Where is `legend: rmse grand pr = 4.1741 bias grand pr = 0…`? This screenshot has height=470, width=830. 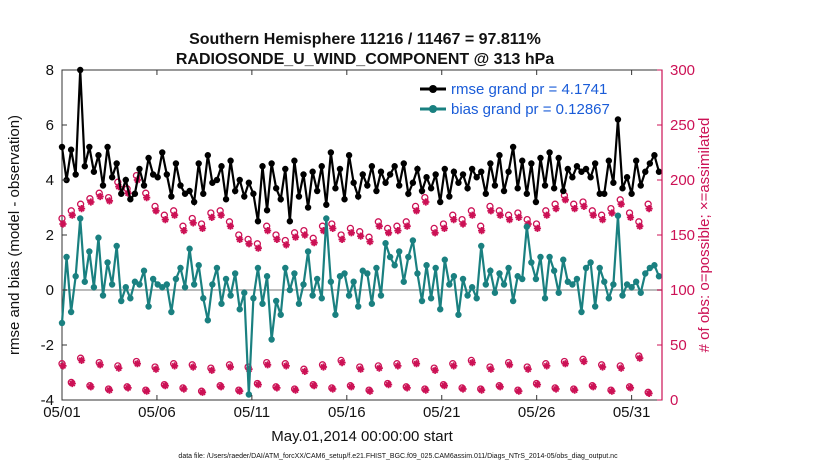 legend: rmse grand pr = 4.1741 bias grand pr = 0… is located at coordinates (515, 99).